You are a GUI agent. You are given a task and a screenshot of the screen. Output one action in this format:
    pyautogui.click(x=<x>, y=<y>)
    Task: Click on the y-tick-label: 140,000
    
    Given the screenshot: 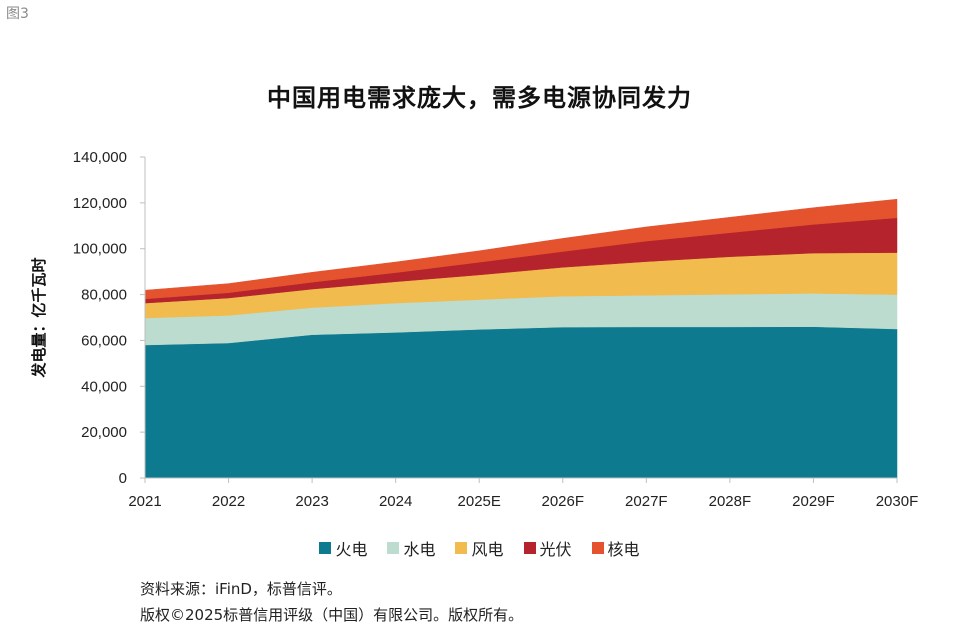 What is the action you would take?
    pyautogui.click(x=100, y=157)
    